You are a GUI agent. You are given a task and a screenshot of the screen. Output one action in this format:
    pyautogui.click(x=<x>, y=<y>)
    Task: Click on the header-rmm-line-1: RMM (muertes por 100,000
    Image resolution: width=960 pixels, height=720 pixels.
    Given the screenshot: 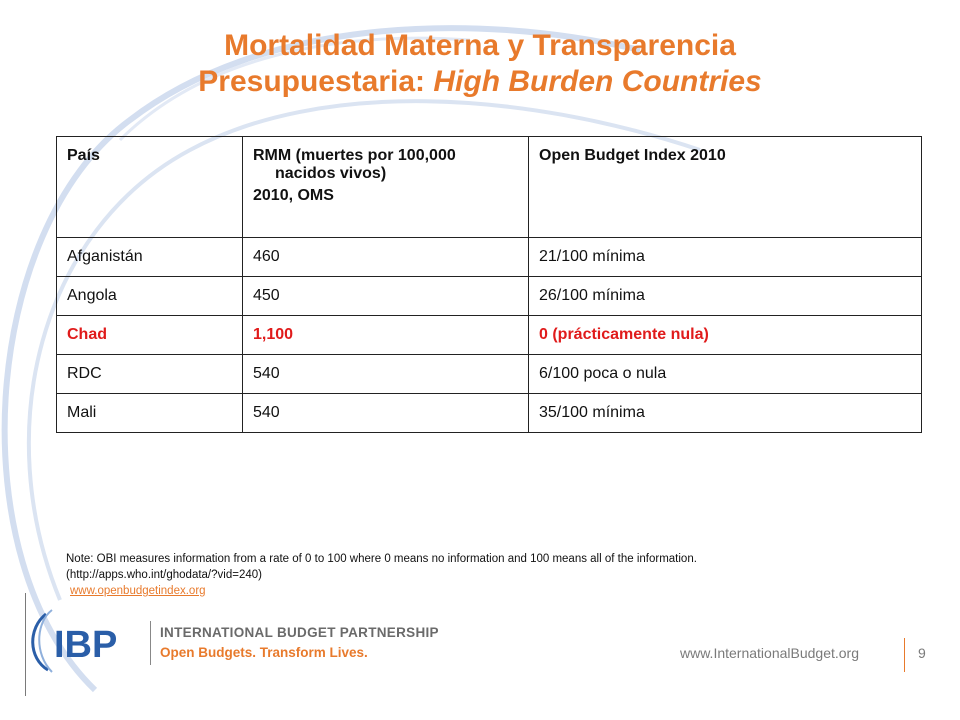 What is the action you would take?
    pyautogui.click(x=354, y=155)
    